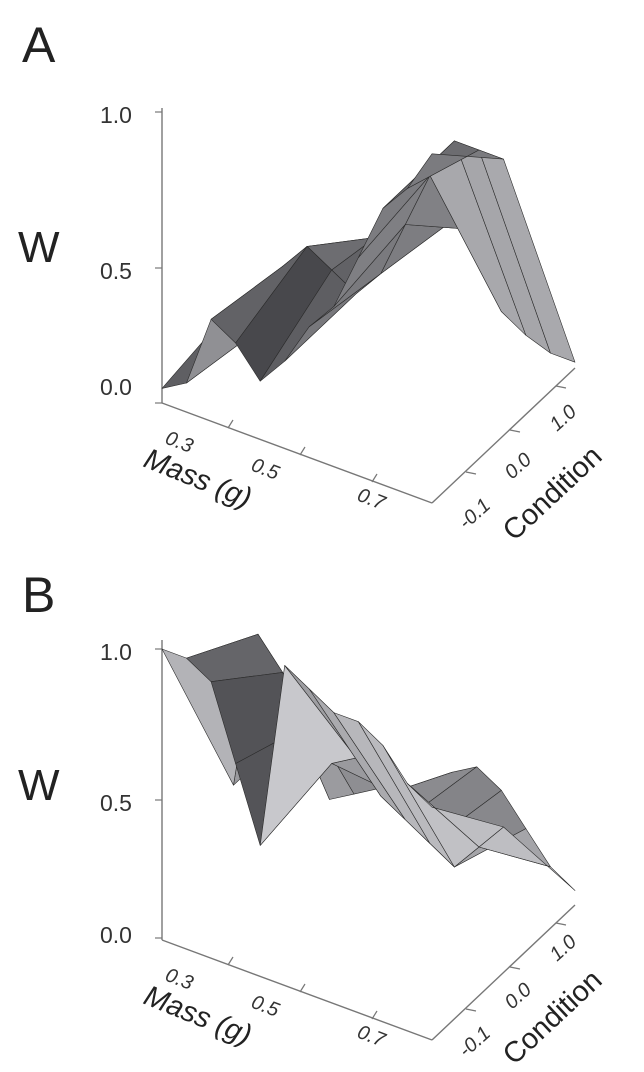 This screenshot has width=644, height=1072. I want to click on z-axis-label-b: W, so click(39, 785).